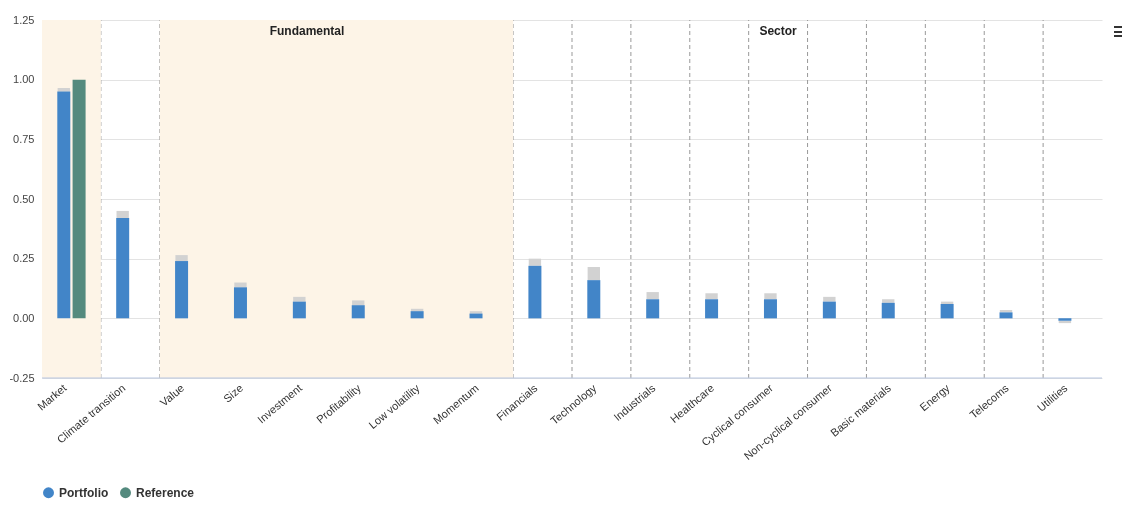  Describe the element at coordinates (24, 79) in the screenshot. I see `y-tick-label: 1.00` at that location.